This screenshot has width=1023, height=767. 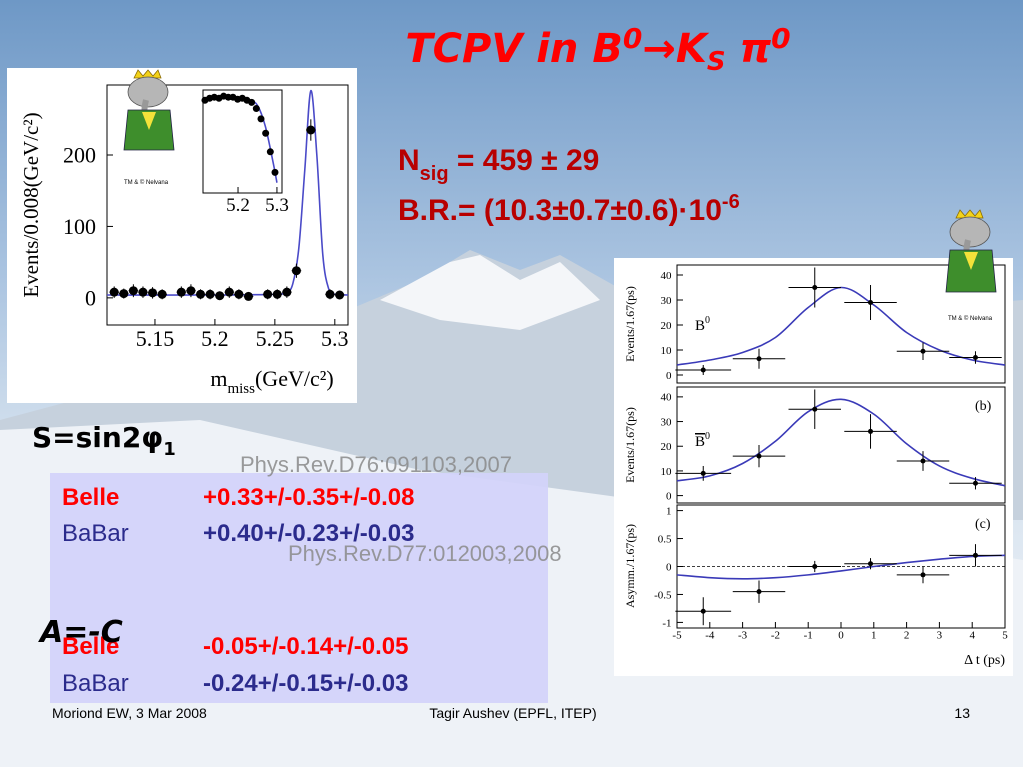 What do you see at coordinates (972, 635) in the screenshot?
I see `x-tick-label: 4` at bounding box center [972, 635].